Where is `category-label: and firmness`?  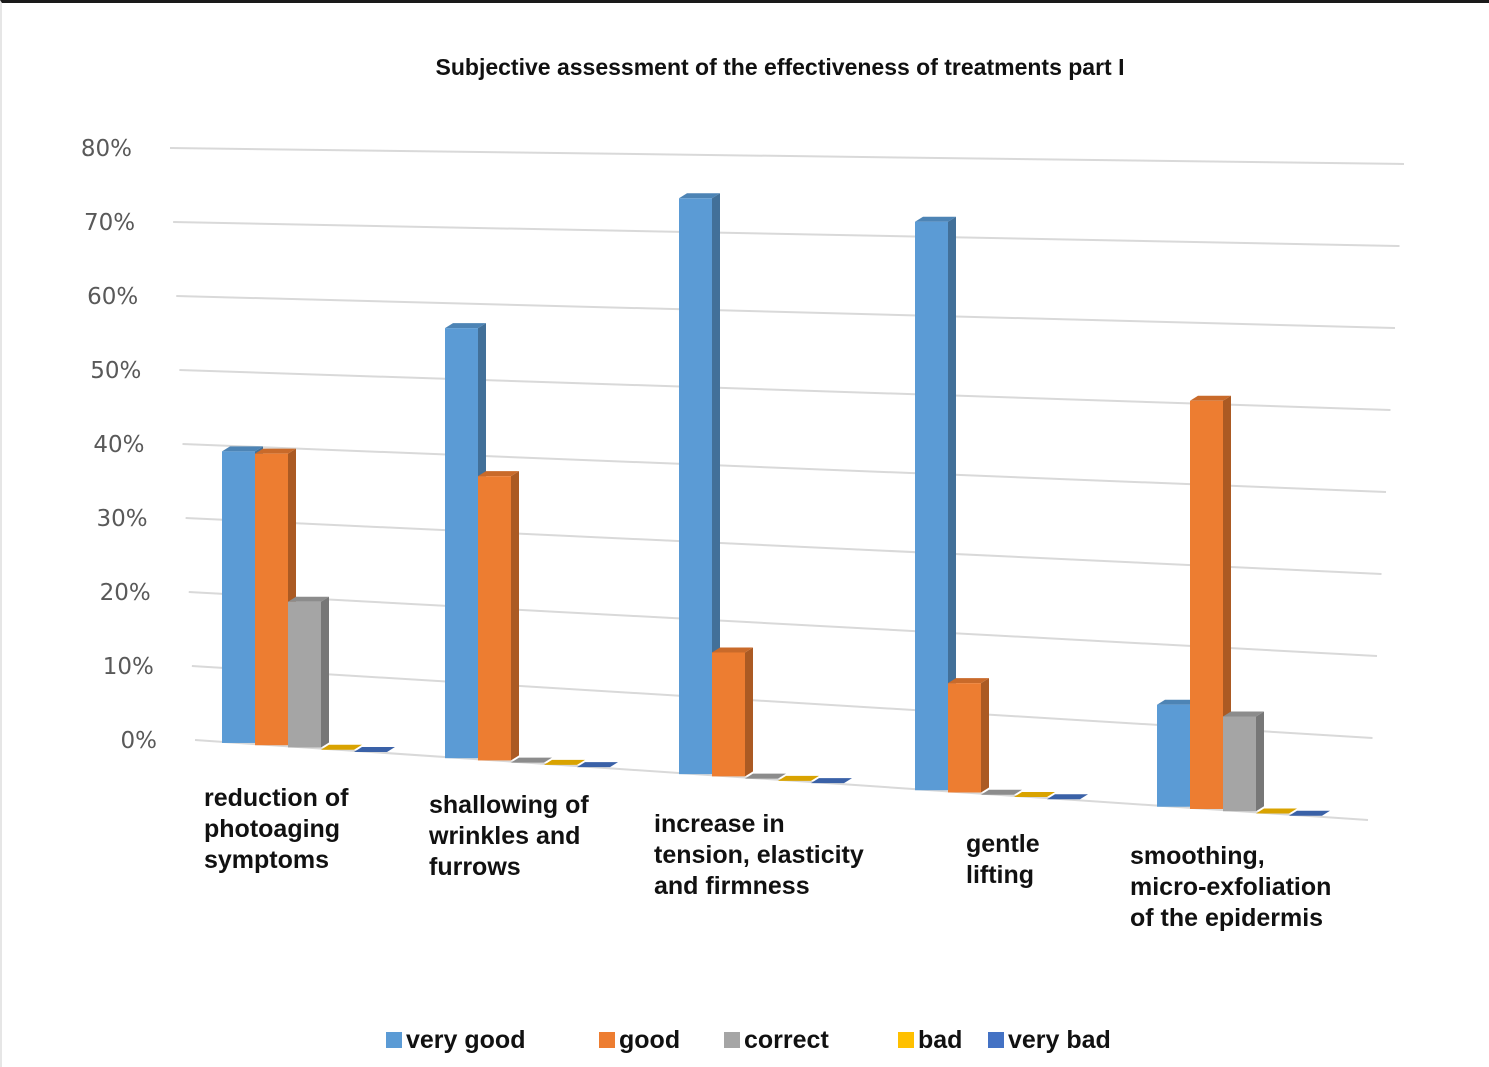
category-label: and firmness is located at coordinates (732, 886).